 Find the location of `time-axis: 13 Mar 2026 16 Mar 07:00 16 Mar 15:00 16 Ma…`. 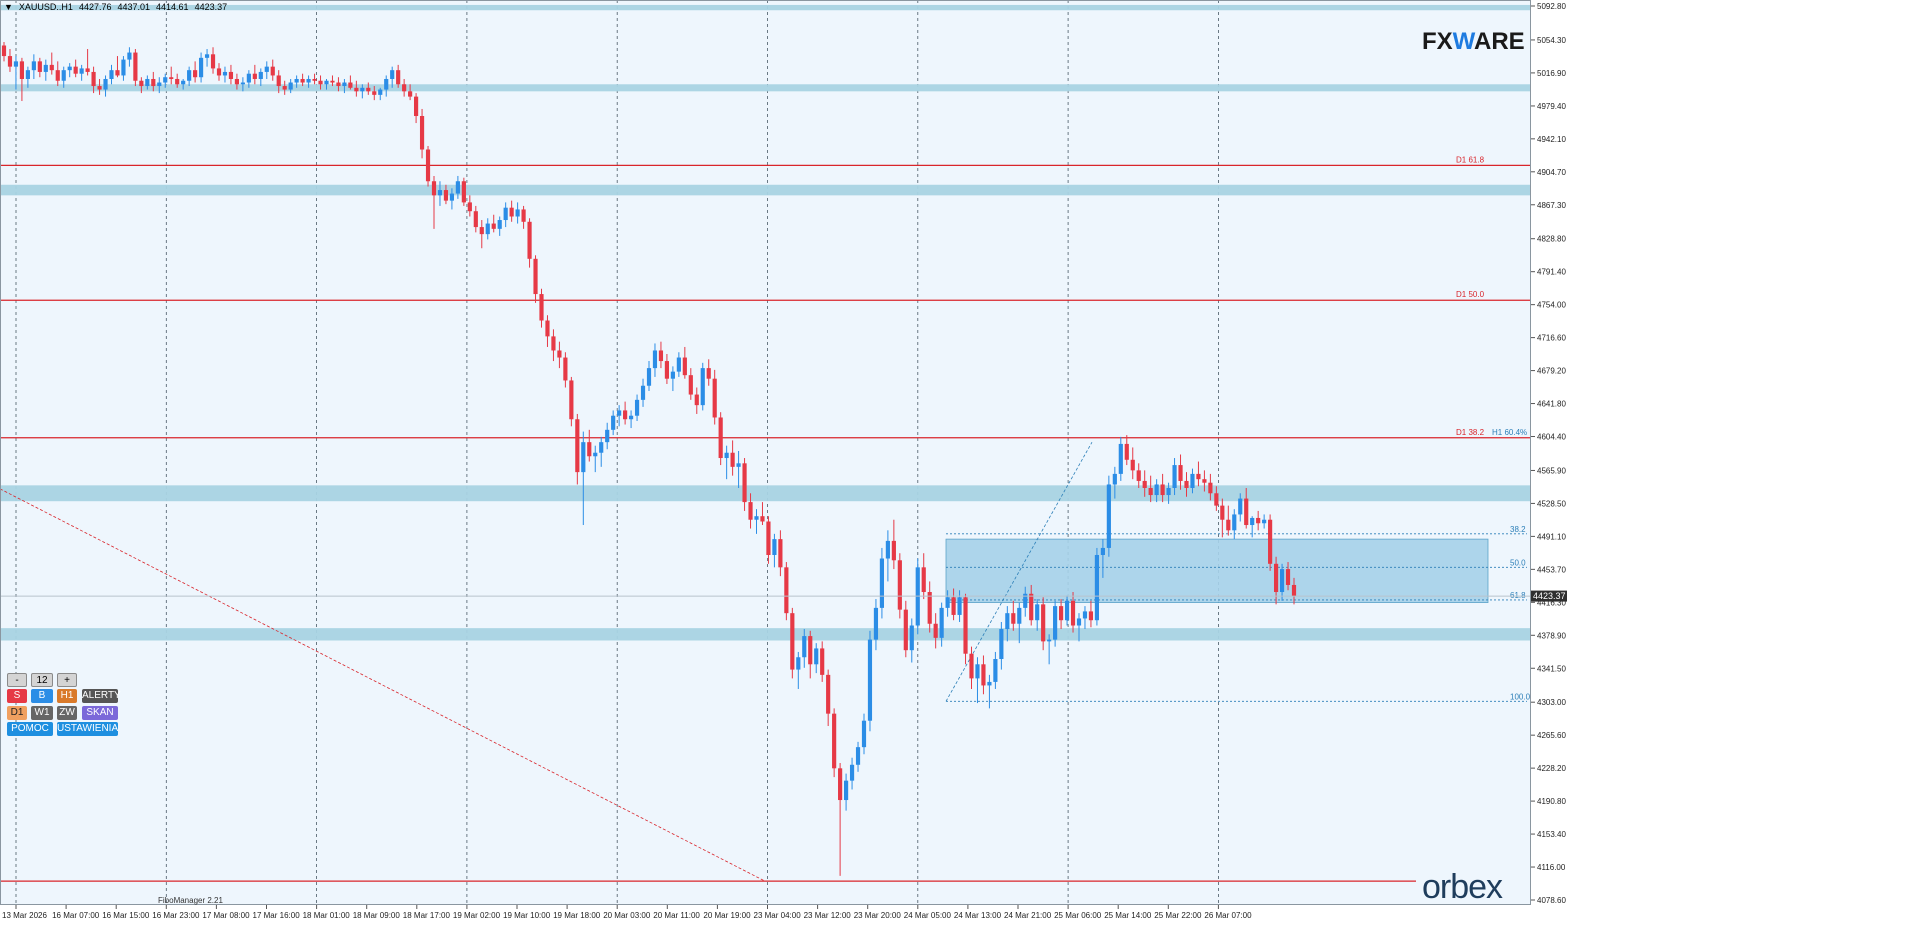

time-axis: 13 Mar 2026 16 Mar 07:00 16 Mar 15:00 16 Ma… is located at coordinates (627, 912).